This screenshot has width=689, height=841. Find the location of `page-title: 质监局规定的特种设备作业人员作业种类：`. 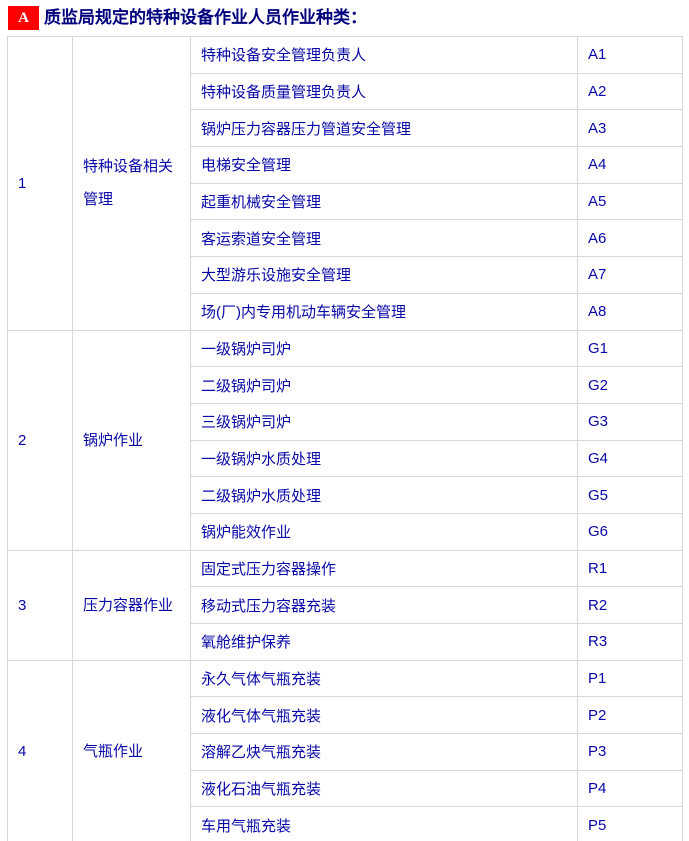

page-title: 质监局规定的特种设备作业人员作业种类： is located at coordinates (205, 17).